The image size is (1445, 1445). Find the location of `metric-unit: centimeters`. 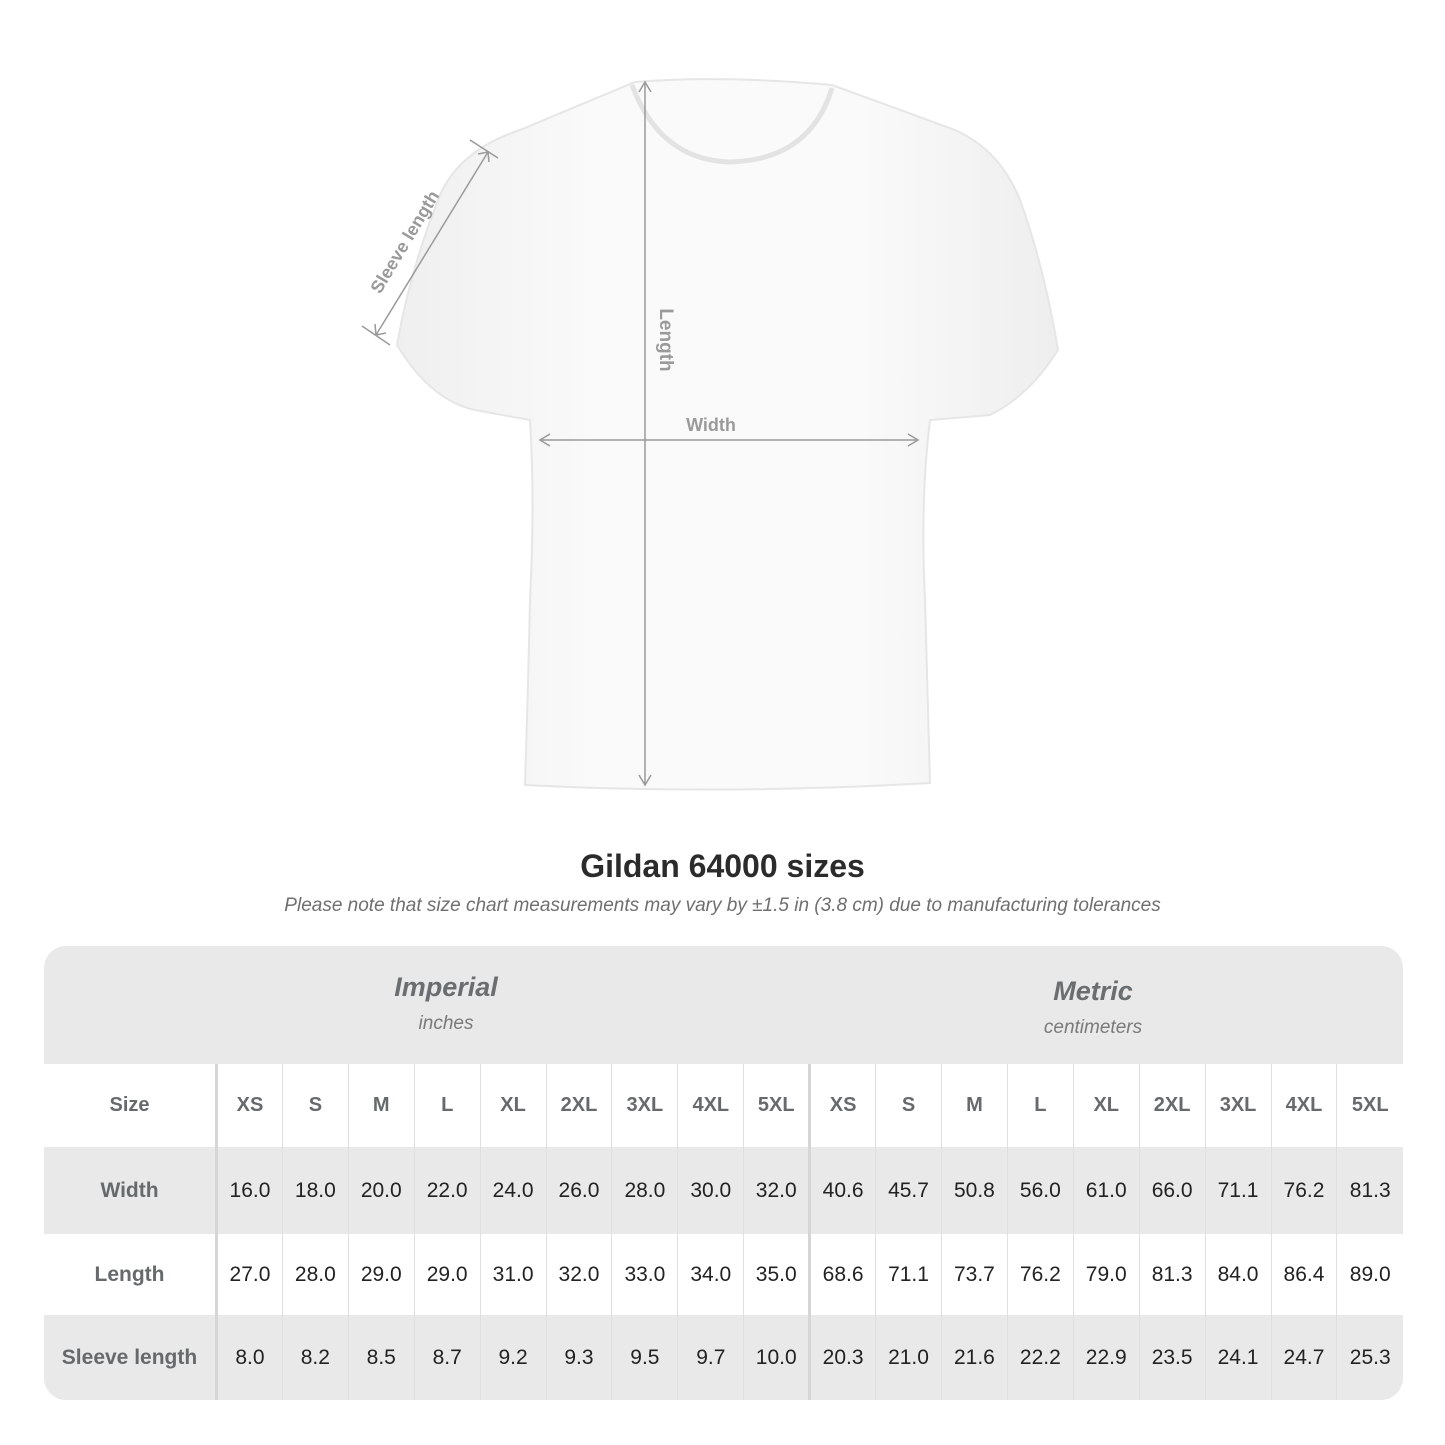

metric-unit: centimeters is located at coordinates (1093, 1027).